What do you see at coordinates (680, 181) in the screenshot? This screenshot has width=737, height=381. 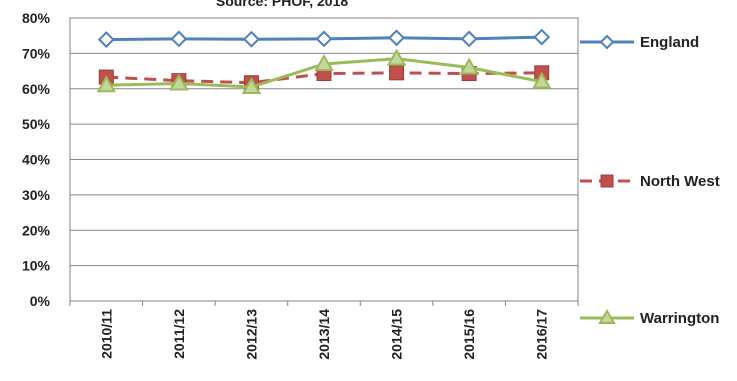 I see `legend-label: North West` at bounding box center [680, 181].